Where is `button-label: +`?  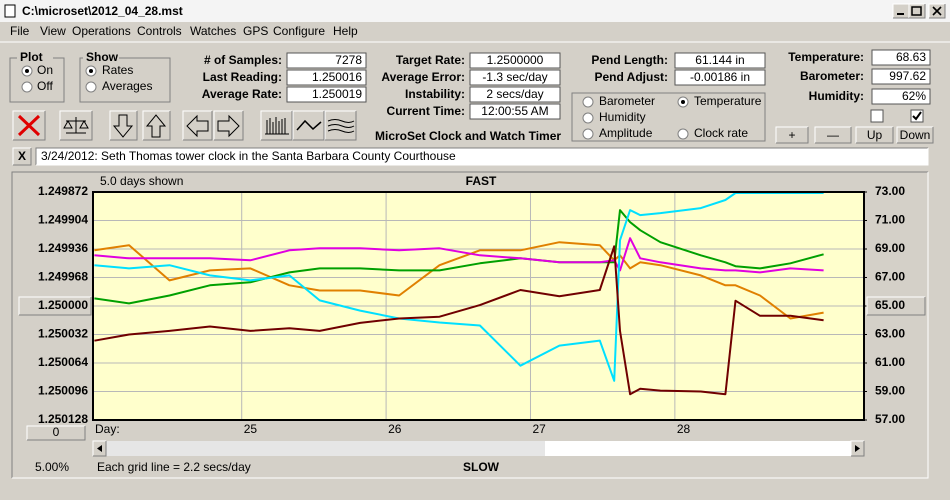 button-label: + is located at coordinates (791, 135).